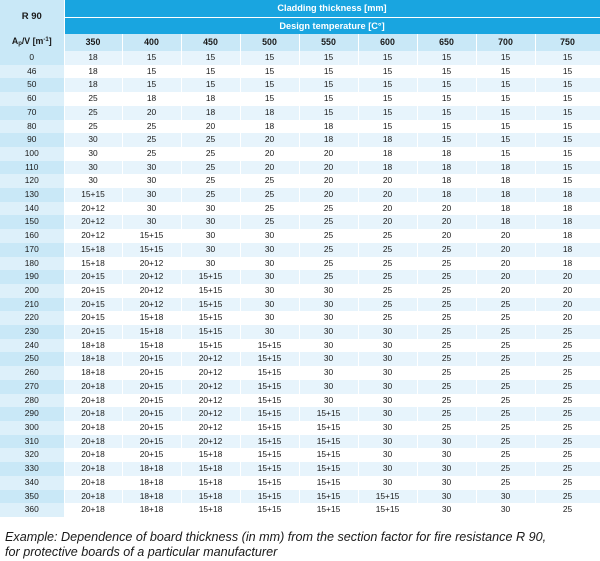 The height and width of the screenshot is (561, 600). I want to click on row-label: 280, so click(32, 400).